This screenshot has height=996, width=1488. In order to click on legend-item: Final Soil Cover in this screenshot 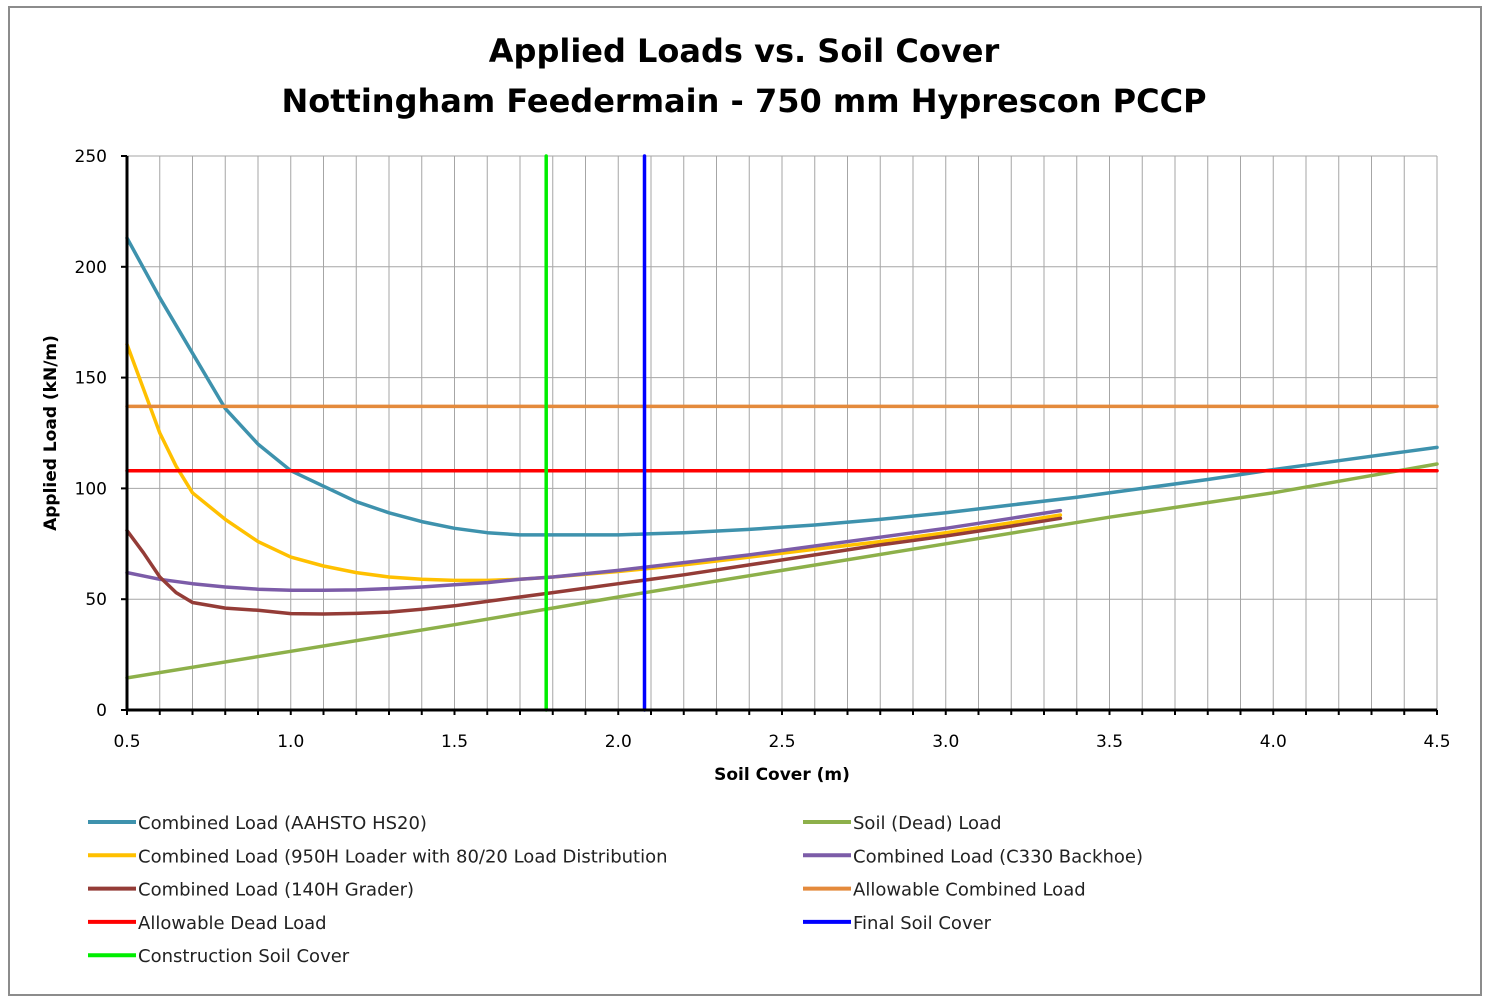, I will do `click(897, 923)`.